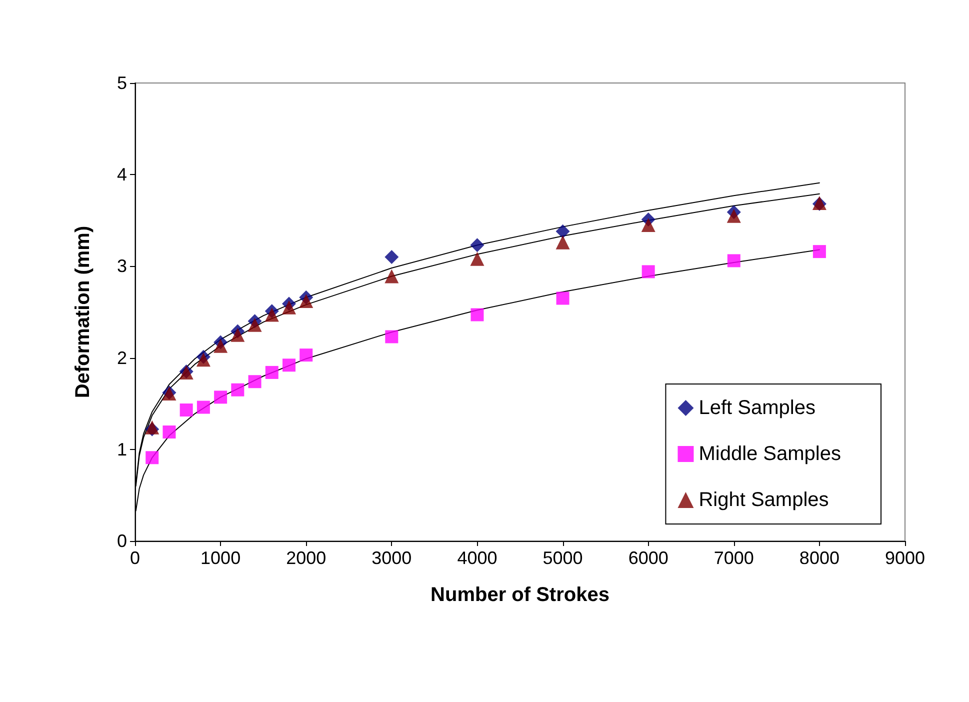 This screenshot has width=969, height=702. Describe the element at coordinates (562, 558) in the screenshot. I see `x-tick-label: 5000` at that location.